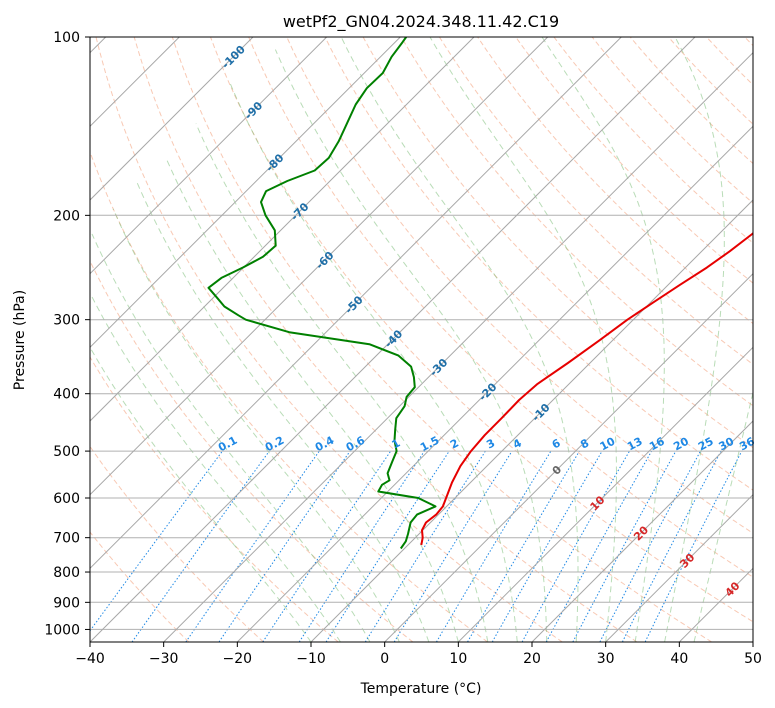 The height and width of the screenshot is (708, 775). Describe the element at coordinates (20, 340) in the screenshot. I see `y-axis-label: Pressure (hPa)` at that location.